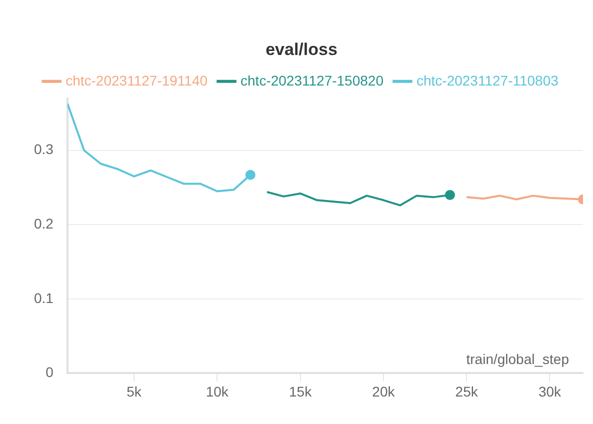  I want to click on chart-title: eval/loss, so click(302, 49).